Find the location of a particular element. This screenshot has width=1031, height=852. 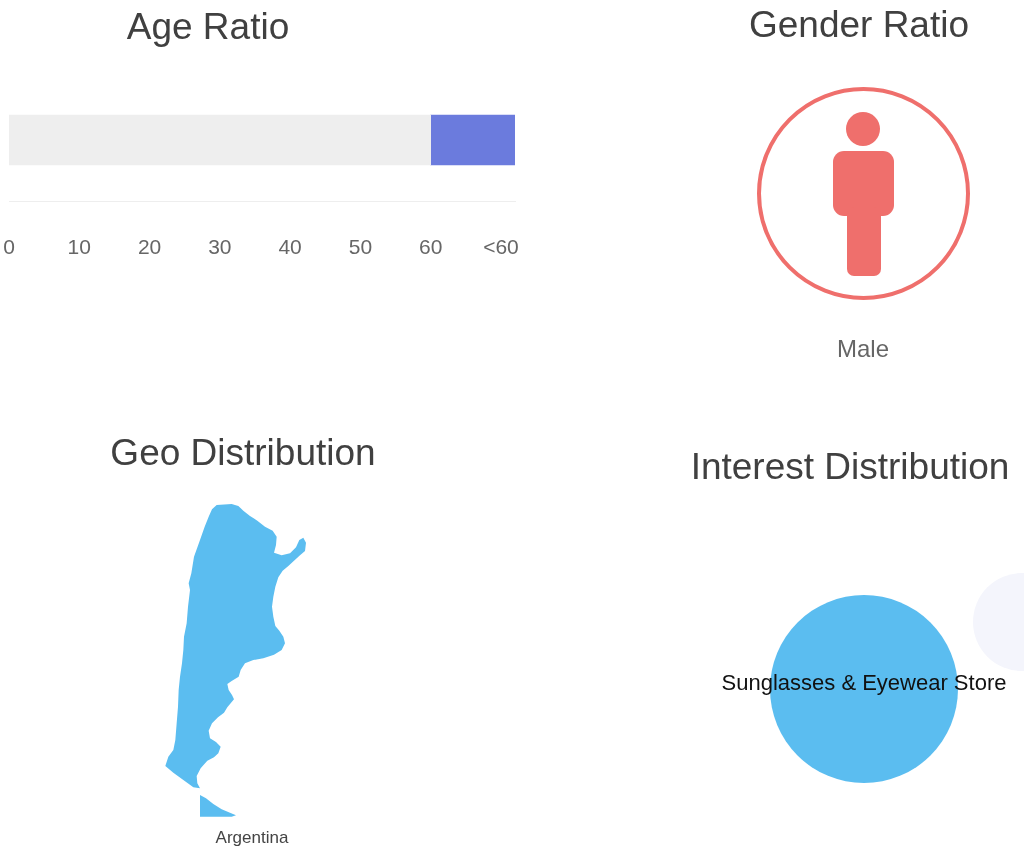

x-tick-label: 60 is located at coordinates (430, 247).